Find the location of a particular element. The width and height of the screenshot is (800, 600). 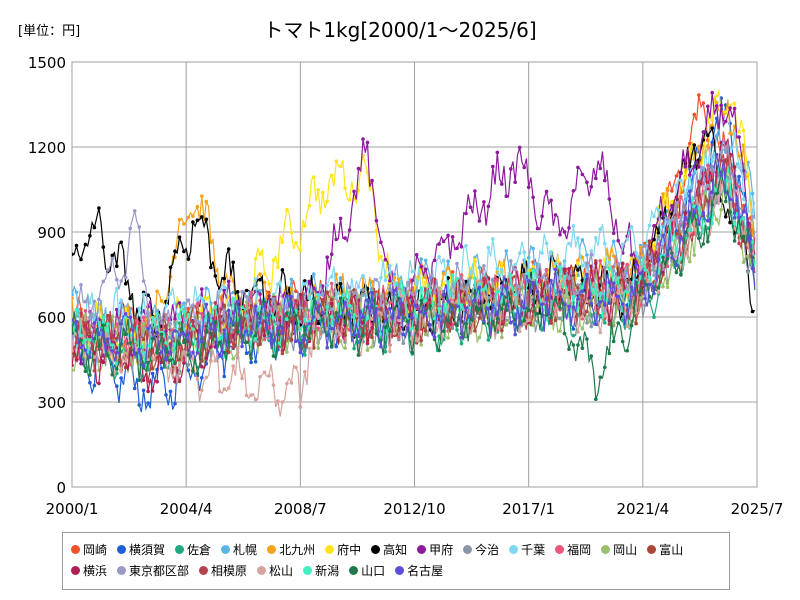

legend-label: 福岡 is located at coordinates (579, 550).